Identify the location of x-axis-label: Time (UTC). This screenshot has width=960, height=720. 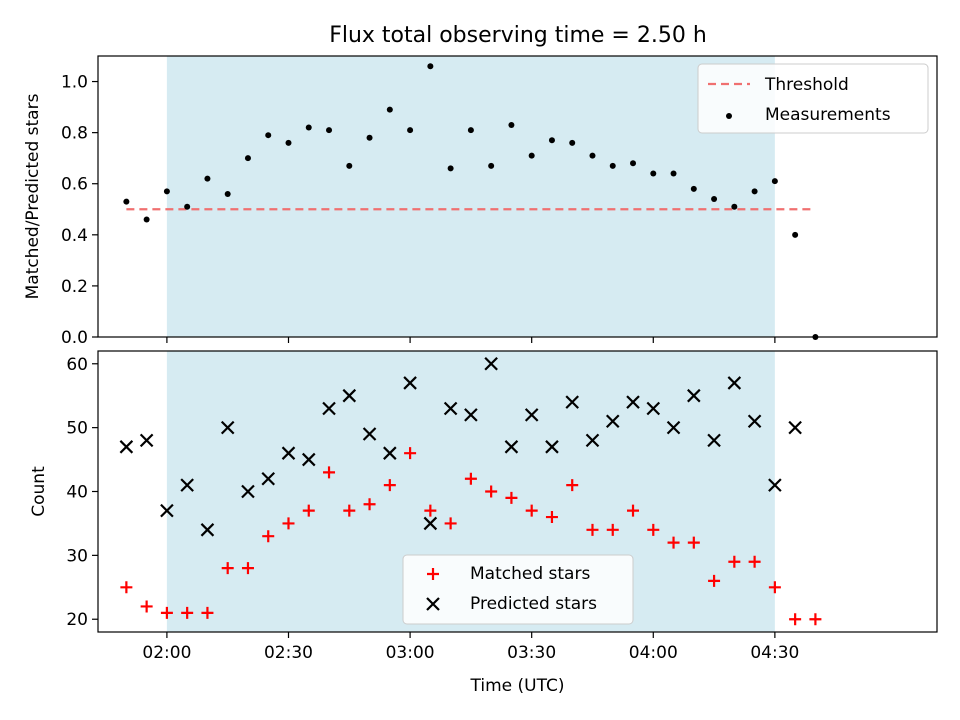
(517, 686).